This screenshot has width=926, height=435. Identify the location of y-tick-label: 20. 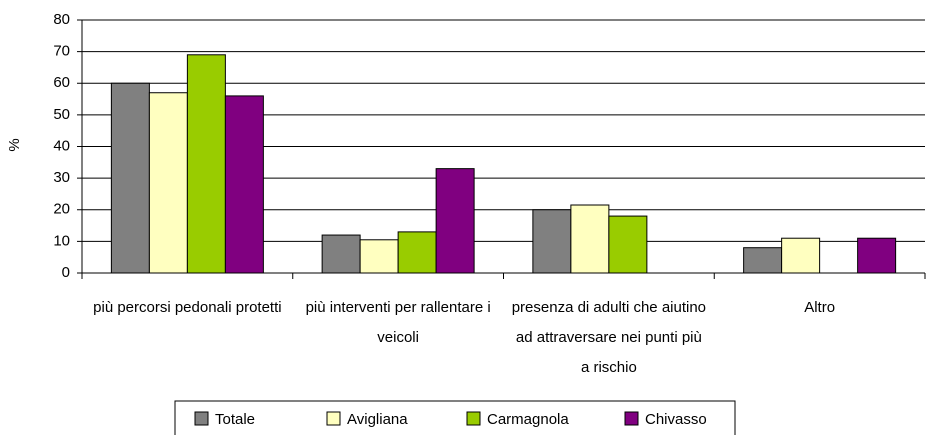
(61, 209).